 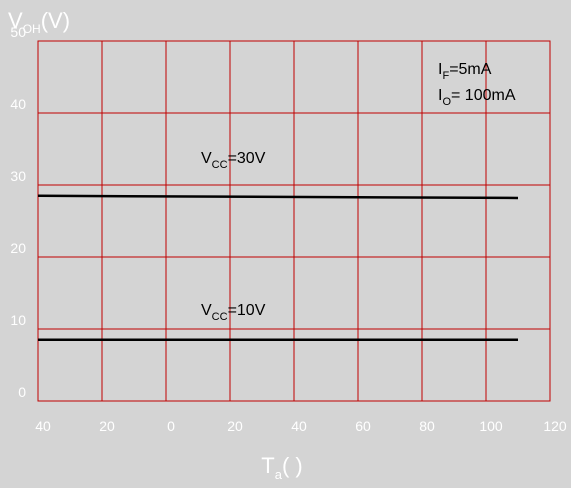 What do you see at coordinates (18, 104) in the screenshot?
I see `y-tick-label: 40` at bounding box center [18, 104].